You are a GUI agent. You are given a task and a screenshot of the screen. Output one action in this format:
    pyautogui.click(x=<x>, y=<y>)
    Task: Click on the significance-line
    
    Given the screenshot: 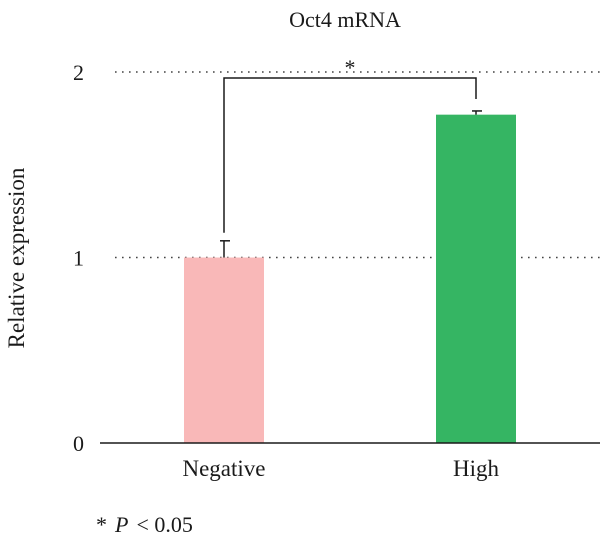 What is the action you would take?
    pyautogui.click(x=350, y=155)
    